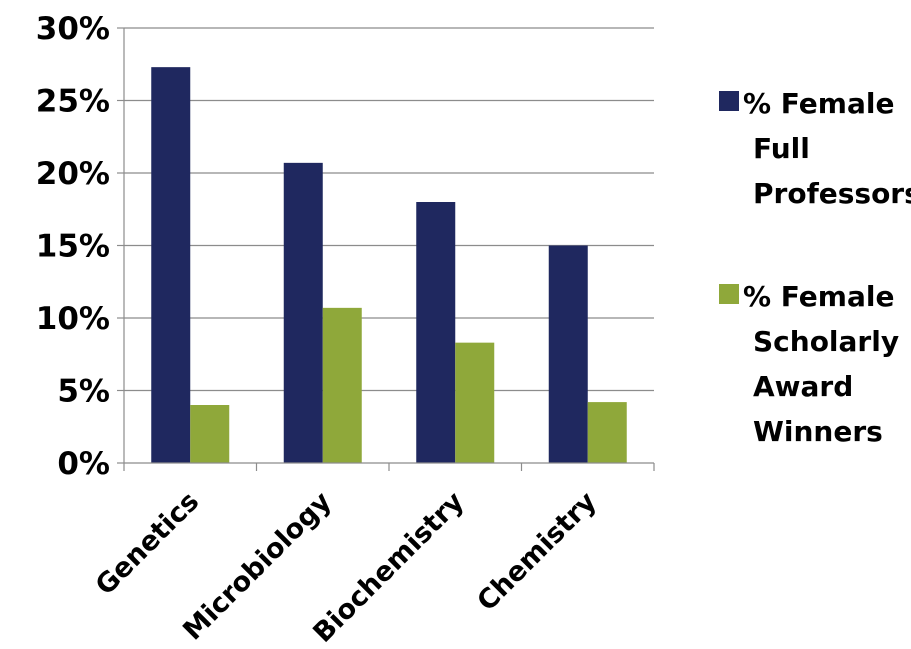 The image size is (911, 649). I want to click on bar-professors-microbiology, so click(303, 312).